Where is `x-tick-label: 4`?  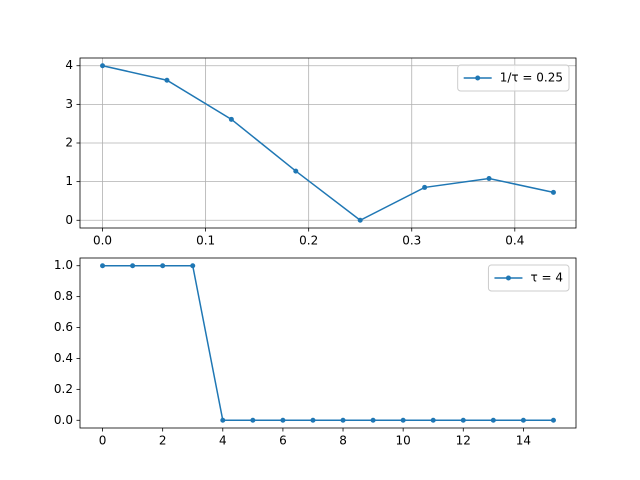
x-tick-label: 4 is located at coordinates (223, 441).